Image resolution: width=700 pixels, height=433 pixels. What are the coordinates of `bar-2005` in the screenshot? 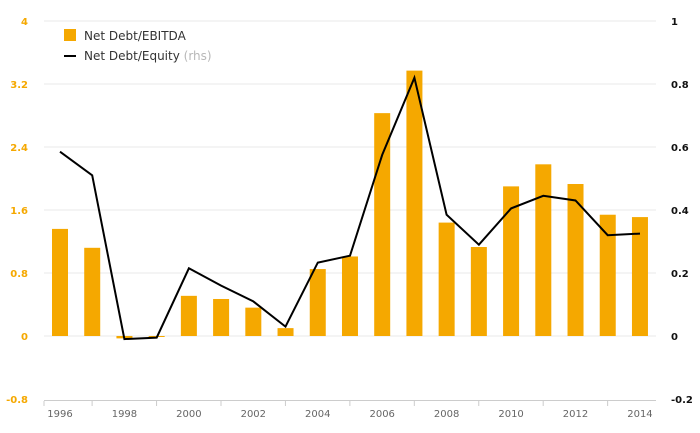 It's located at (349, 296).